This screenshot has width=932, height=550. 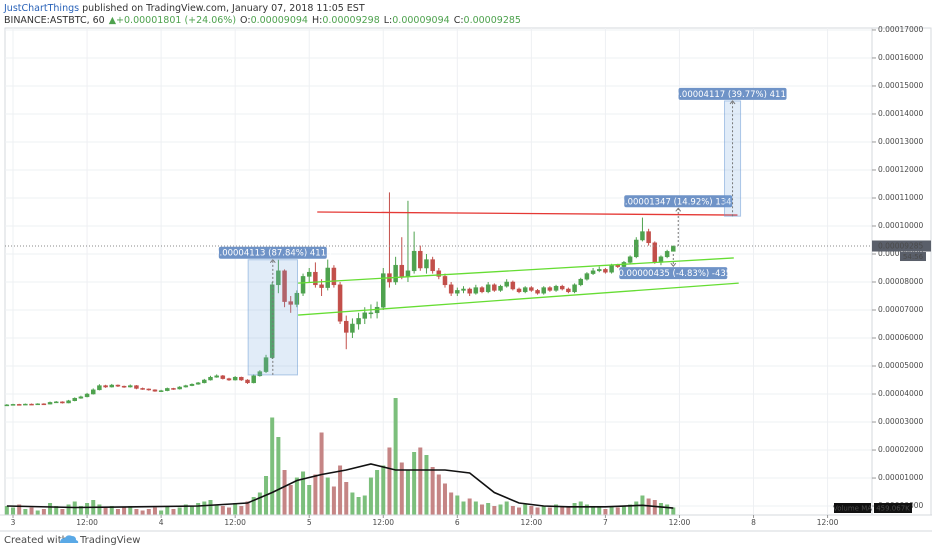 I want to click on y-tick-label: 0.00001000, so click(x=901, y=477).